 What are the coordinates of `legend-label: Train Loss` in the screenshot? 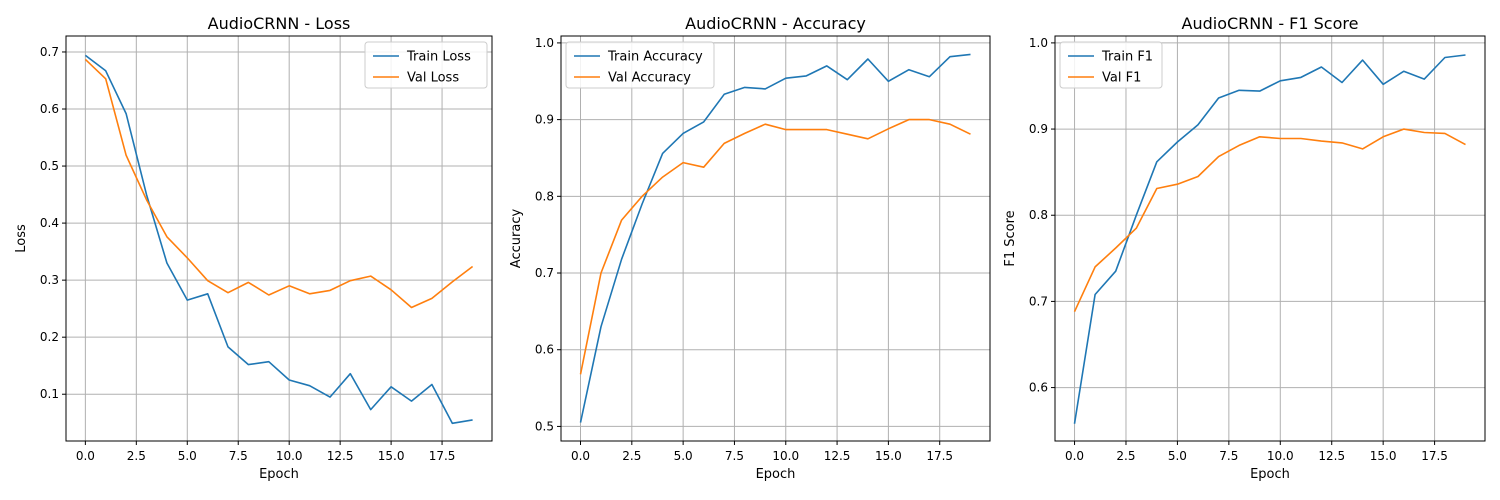 It's located at (438, 57).